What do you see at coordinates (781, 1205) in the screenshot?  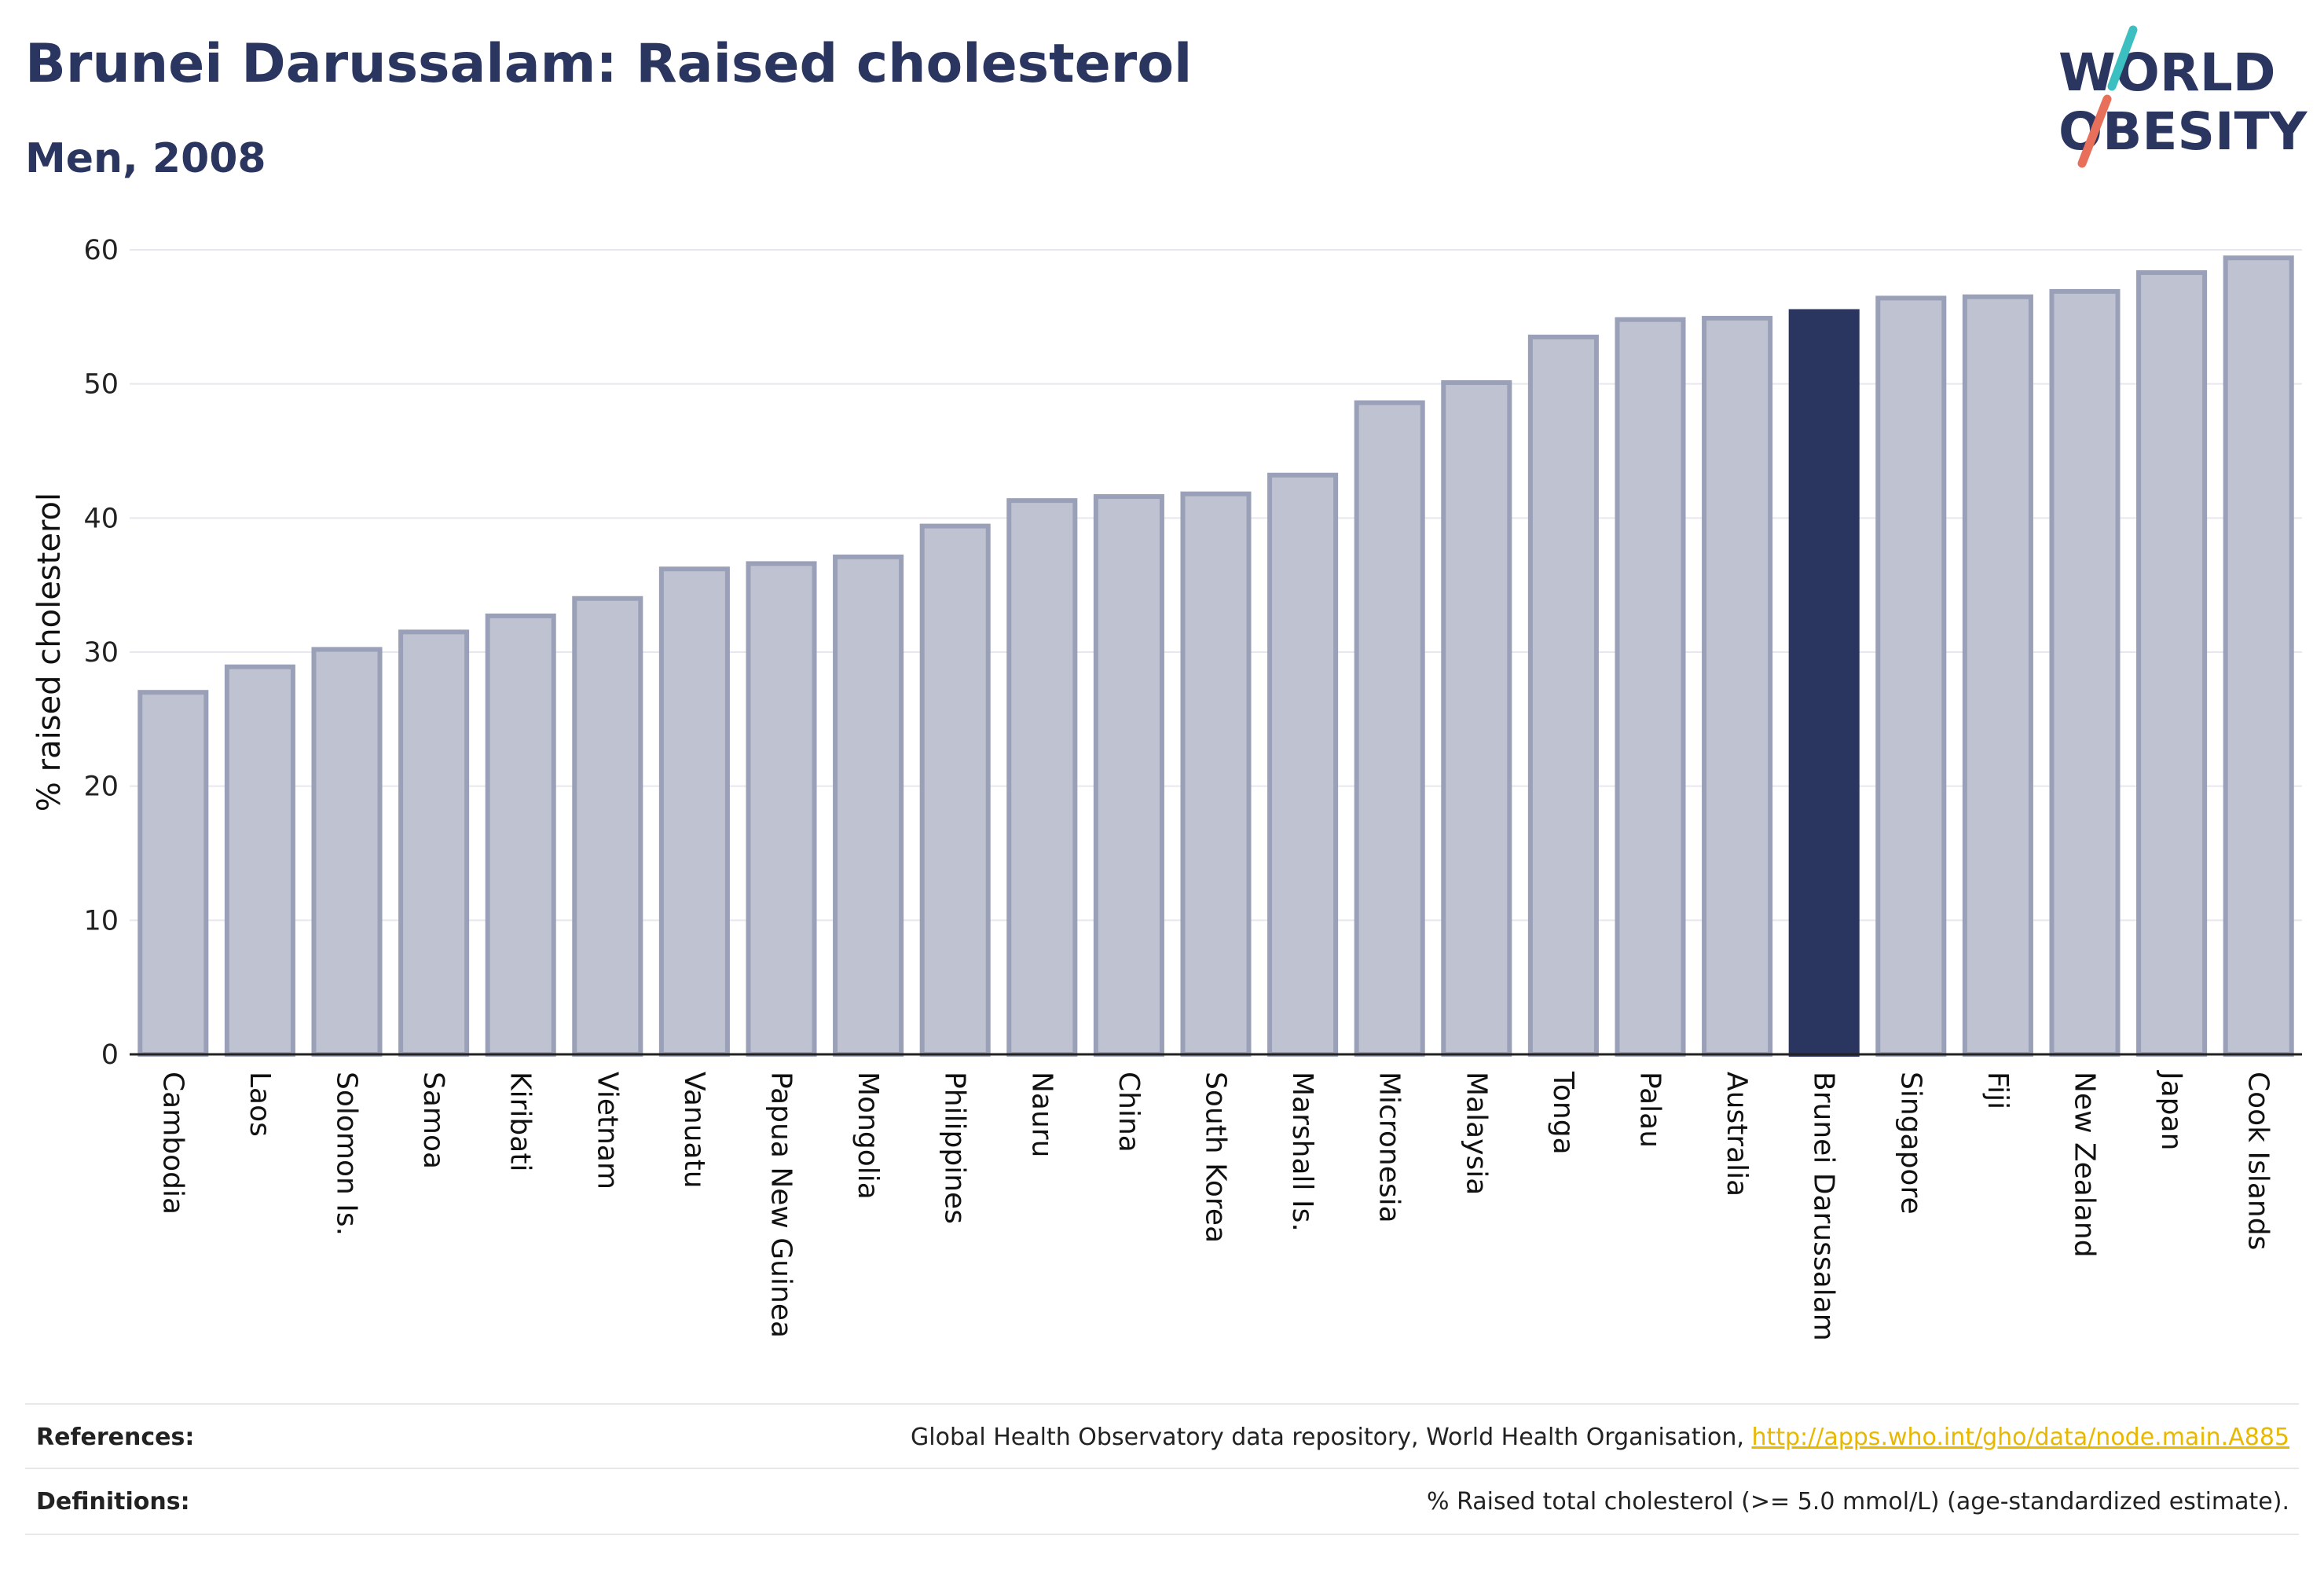 I see `x-tick-label: Papua New Guinea` at bounding box center [781, 1205].